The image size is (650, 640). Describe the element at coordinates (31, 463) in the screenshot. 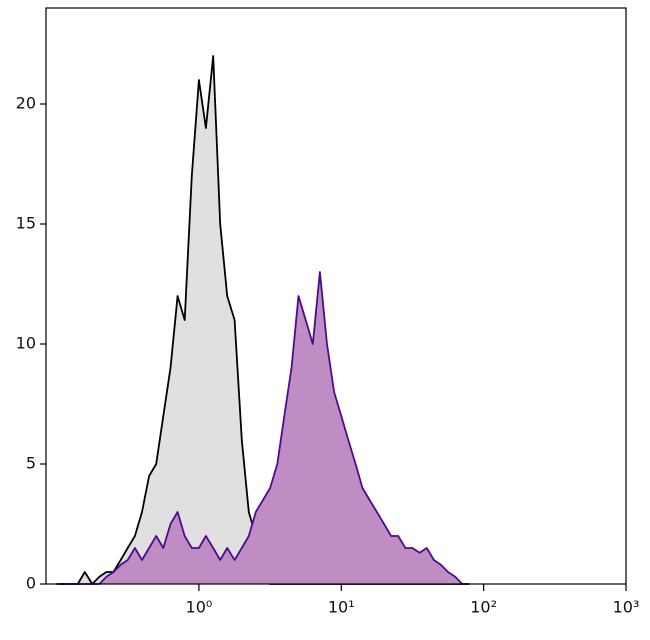

I see `y-tick-label: 5` at that location.